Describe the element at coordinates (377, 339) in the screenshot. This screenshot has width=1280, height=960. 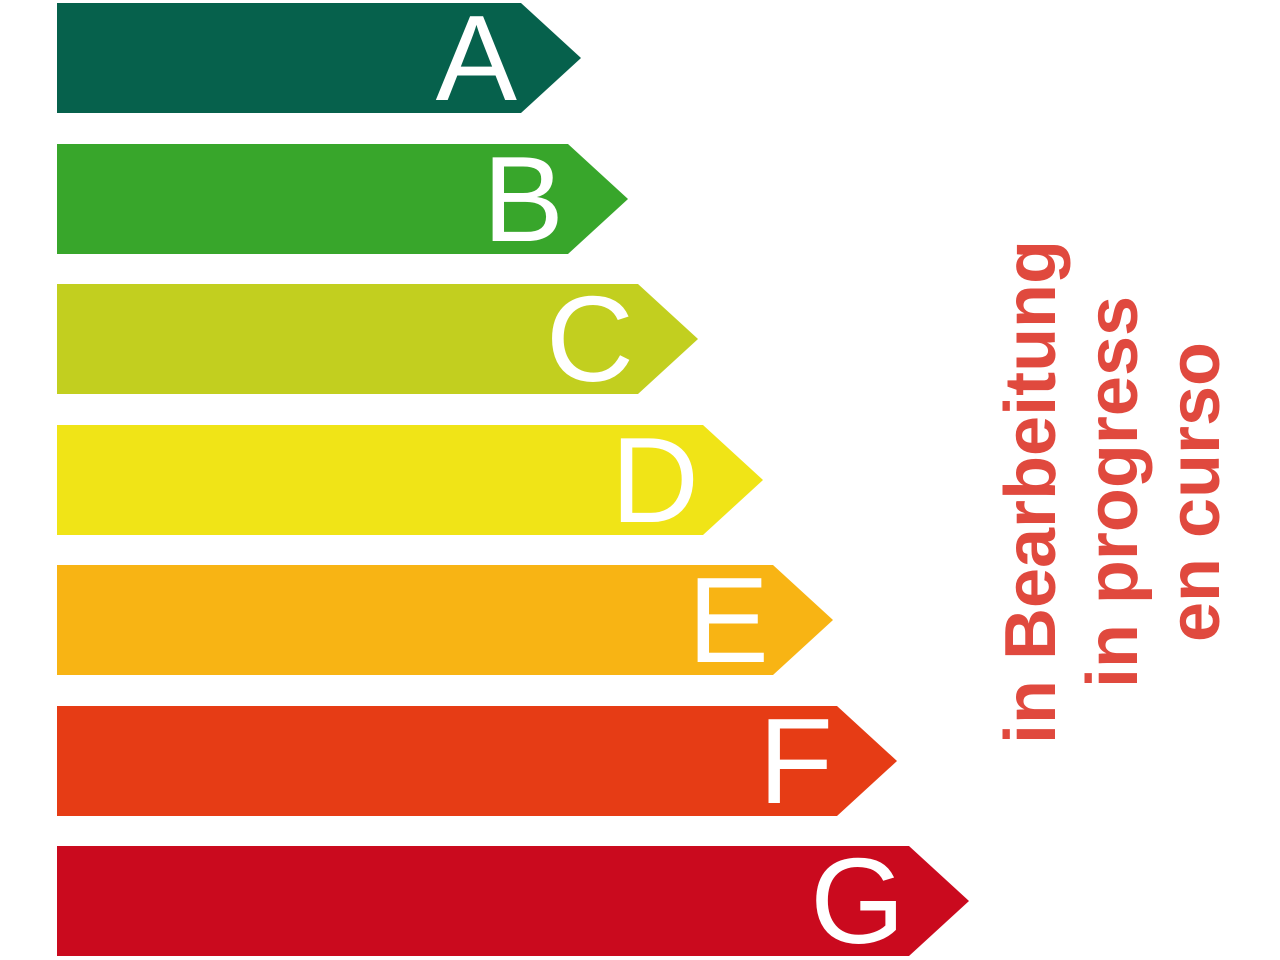
I see `rating-arrow-c: C` at that location.